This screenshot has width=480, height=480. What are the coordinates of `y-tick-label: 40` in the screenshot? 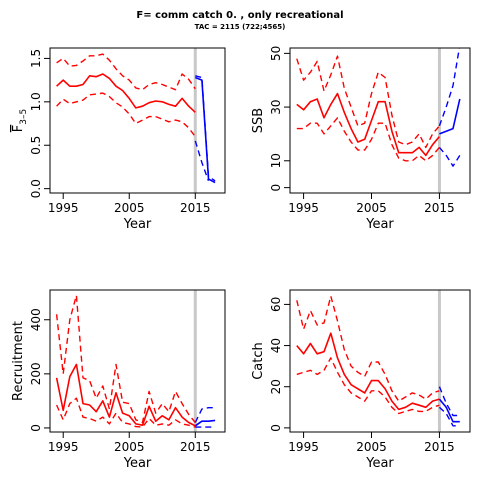 It's located at (276, 345).